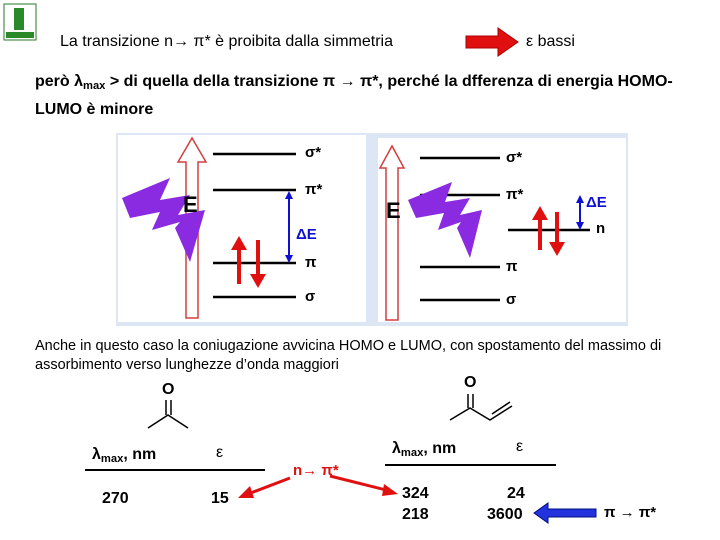 The height and width of the screenshot is (540, 720). I want to click on lambda-value: 324, so click(415, 493).